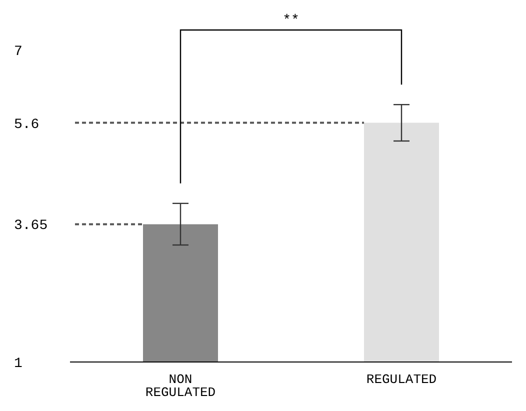 Image resolution: width=526 pixels, height=411 pixels. What do you see at coordinates (27, 124) in the screenshot?
I see `y-tick-label: 5.6` at bounding box center [27, 124].